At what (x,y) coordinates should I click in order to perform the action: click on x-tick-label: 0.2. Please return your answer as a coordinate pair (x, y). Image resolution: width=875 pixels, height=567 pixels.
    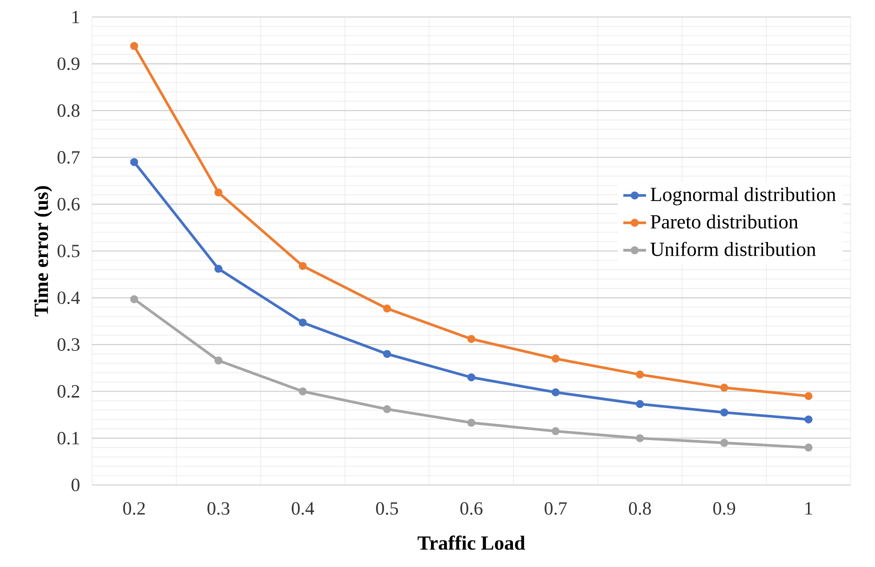
    Looking at the image, I should click on (134, 508).